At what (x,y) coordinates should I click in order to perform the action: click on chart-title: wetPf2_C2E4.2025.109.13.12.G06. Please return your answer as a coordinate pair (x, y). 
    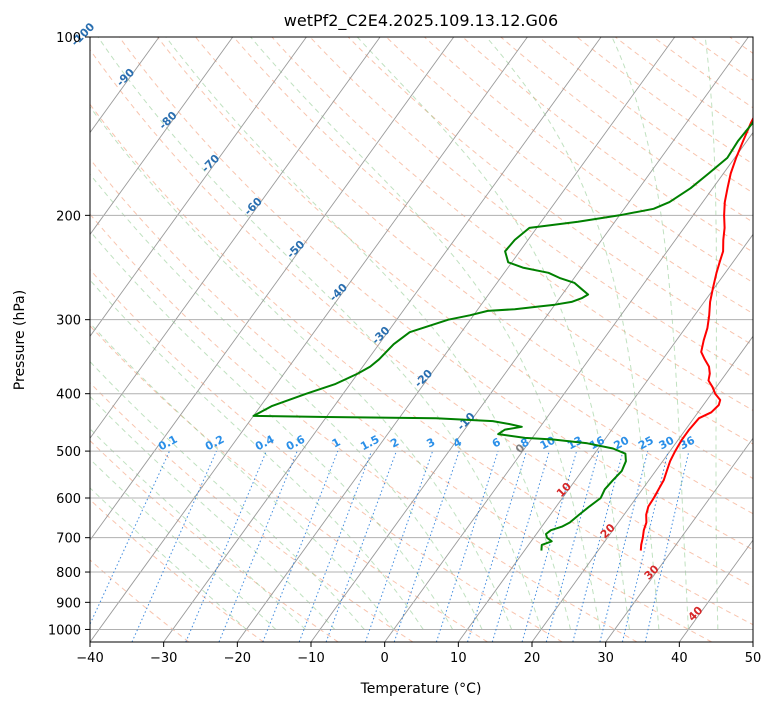
    Looking at the image, I should click on (421, 21).